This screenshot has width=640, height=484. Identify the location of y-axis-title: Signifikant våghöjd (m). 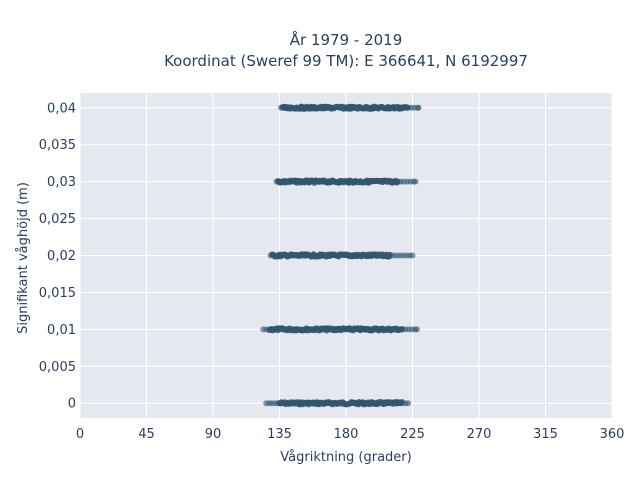
(23, 258).